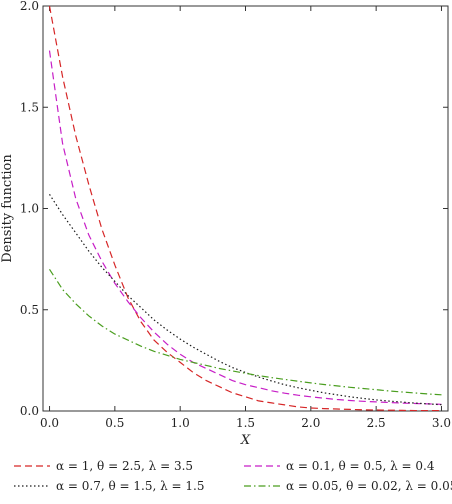 The width and height of the screenshot is (452, 504). I want to click on x-tick-label: 0.5, so click(114, 423).